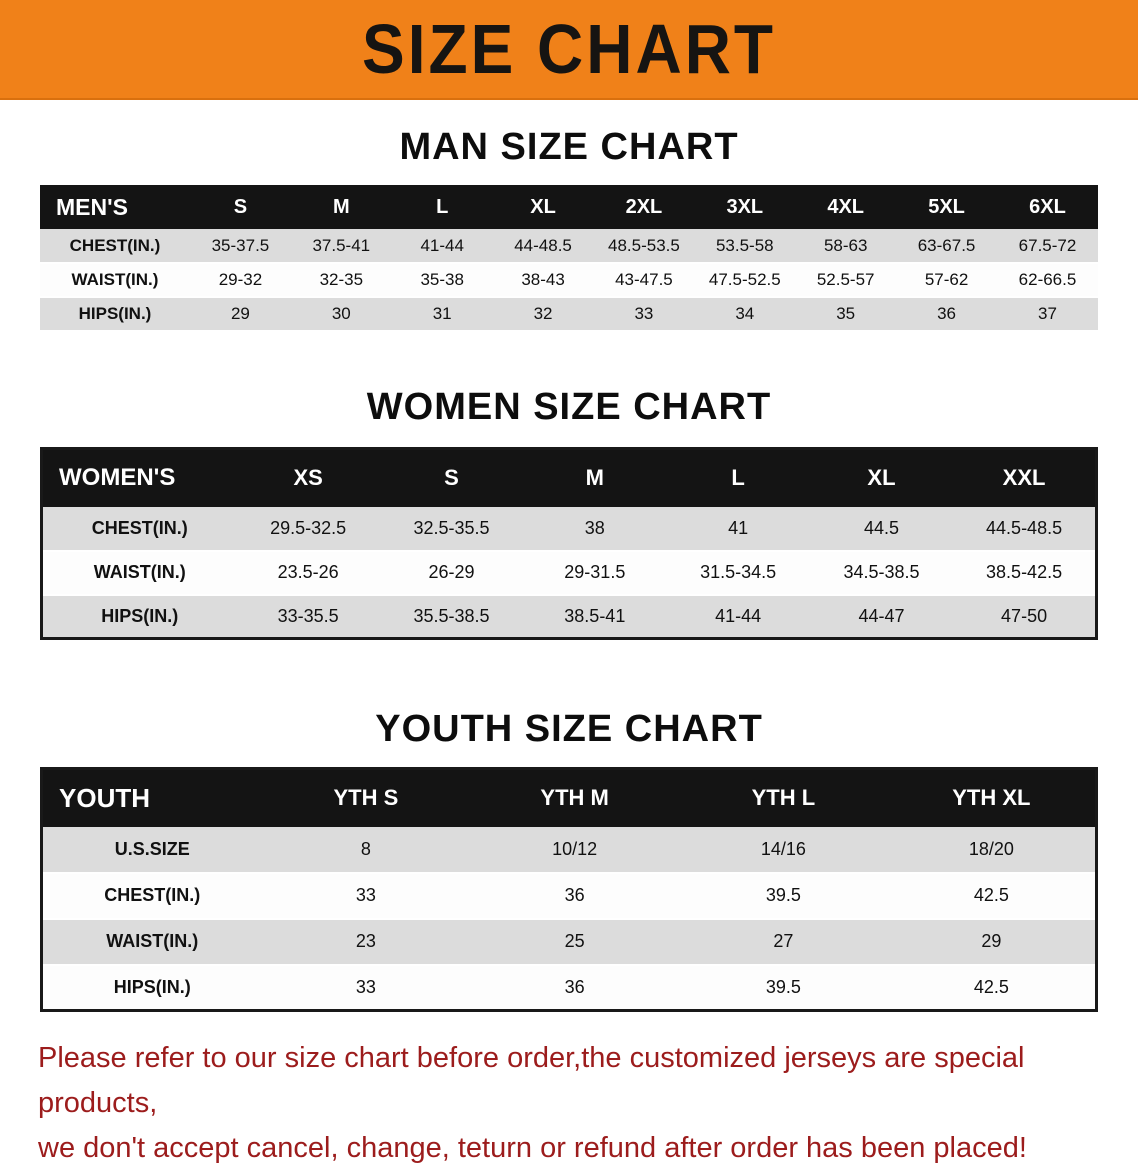  I want to click on size-value: 35, so click(846, 314).